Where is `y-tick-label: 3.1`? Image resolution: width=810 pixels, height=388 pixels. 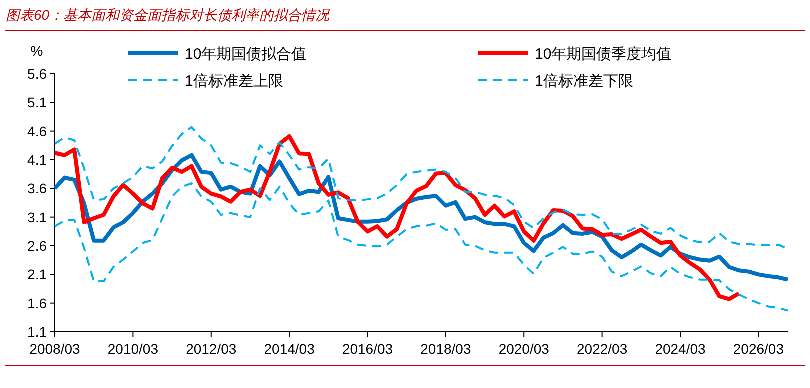 y-tick-label: 3.1 is located at coordinates (38, 217).